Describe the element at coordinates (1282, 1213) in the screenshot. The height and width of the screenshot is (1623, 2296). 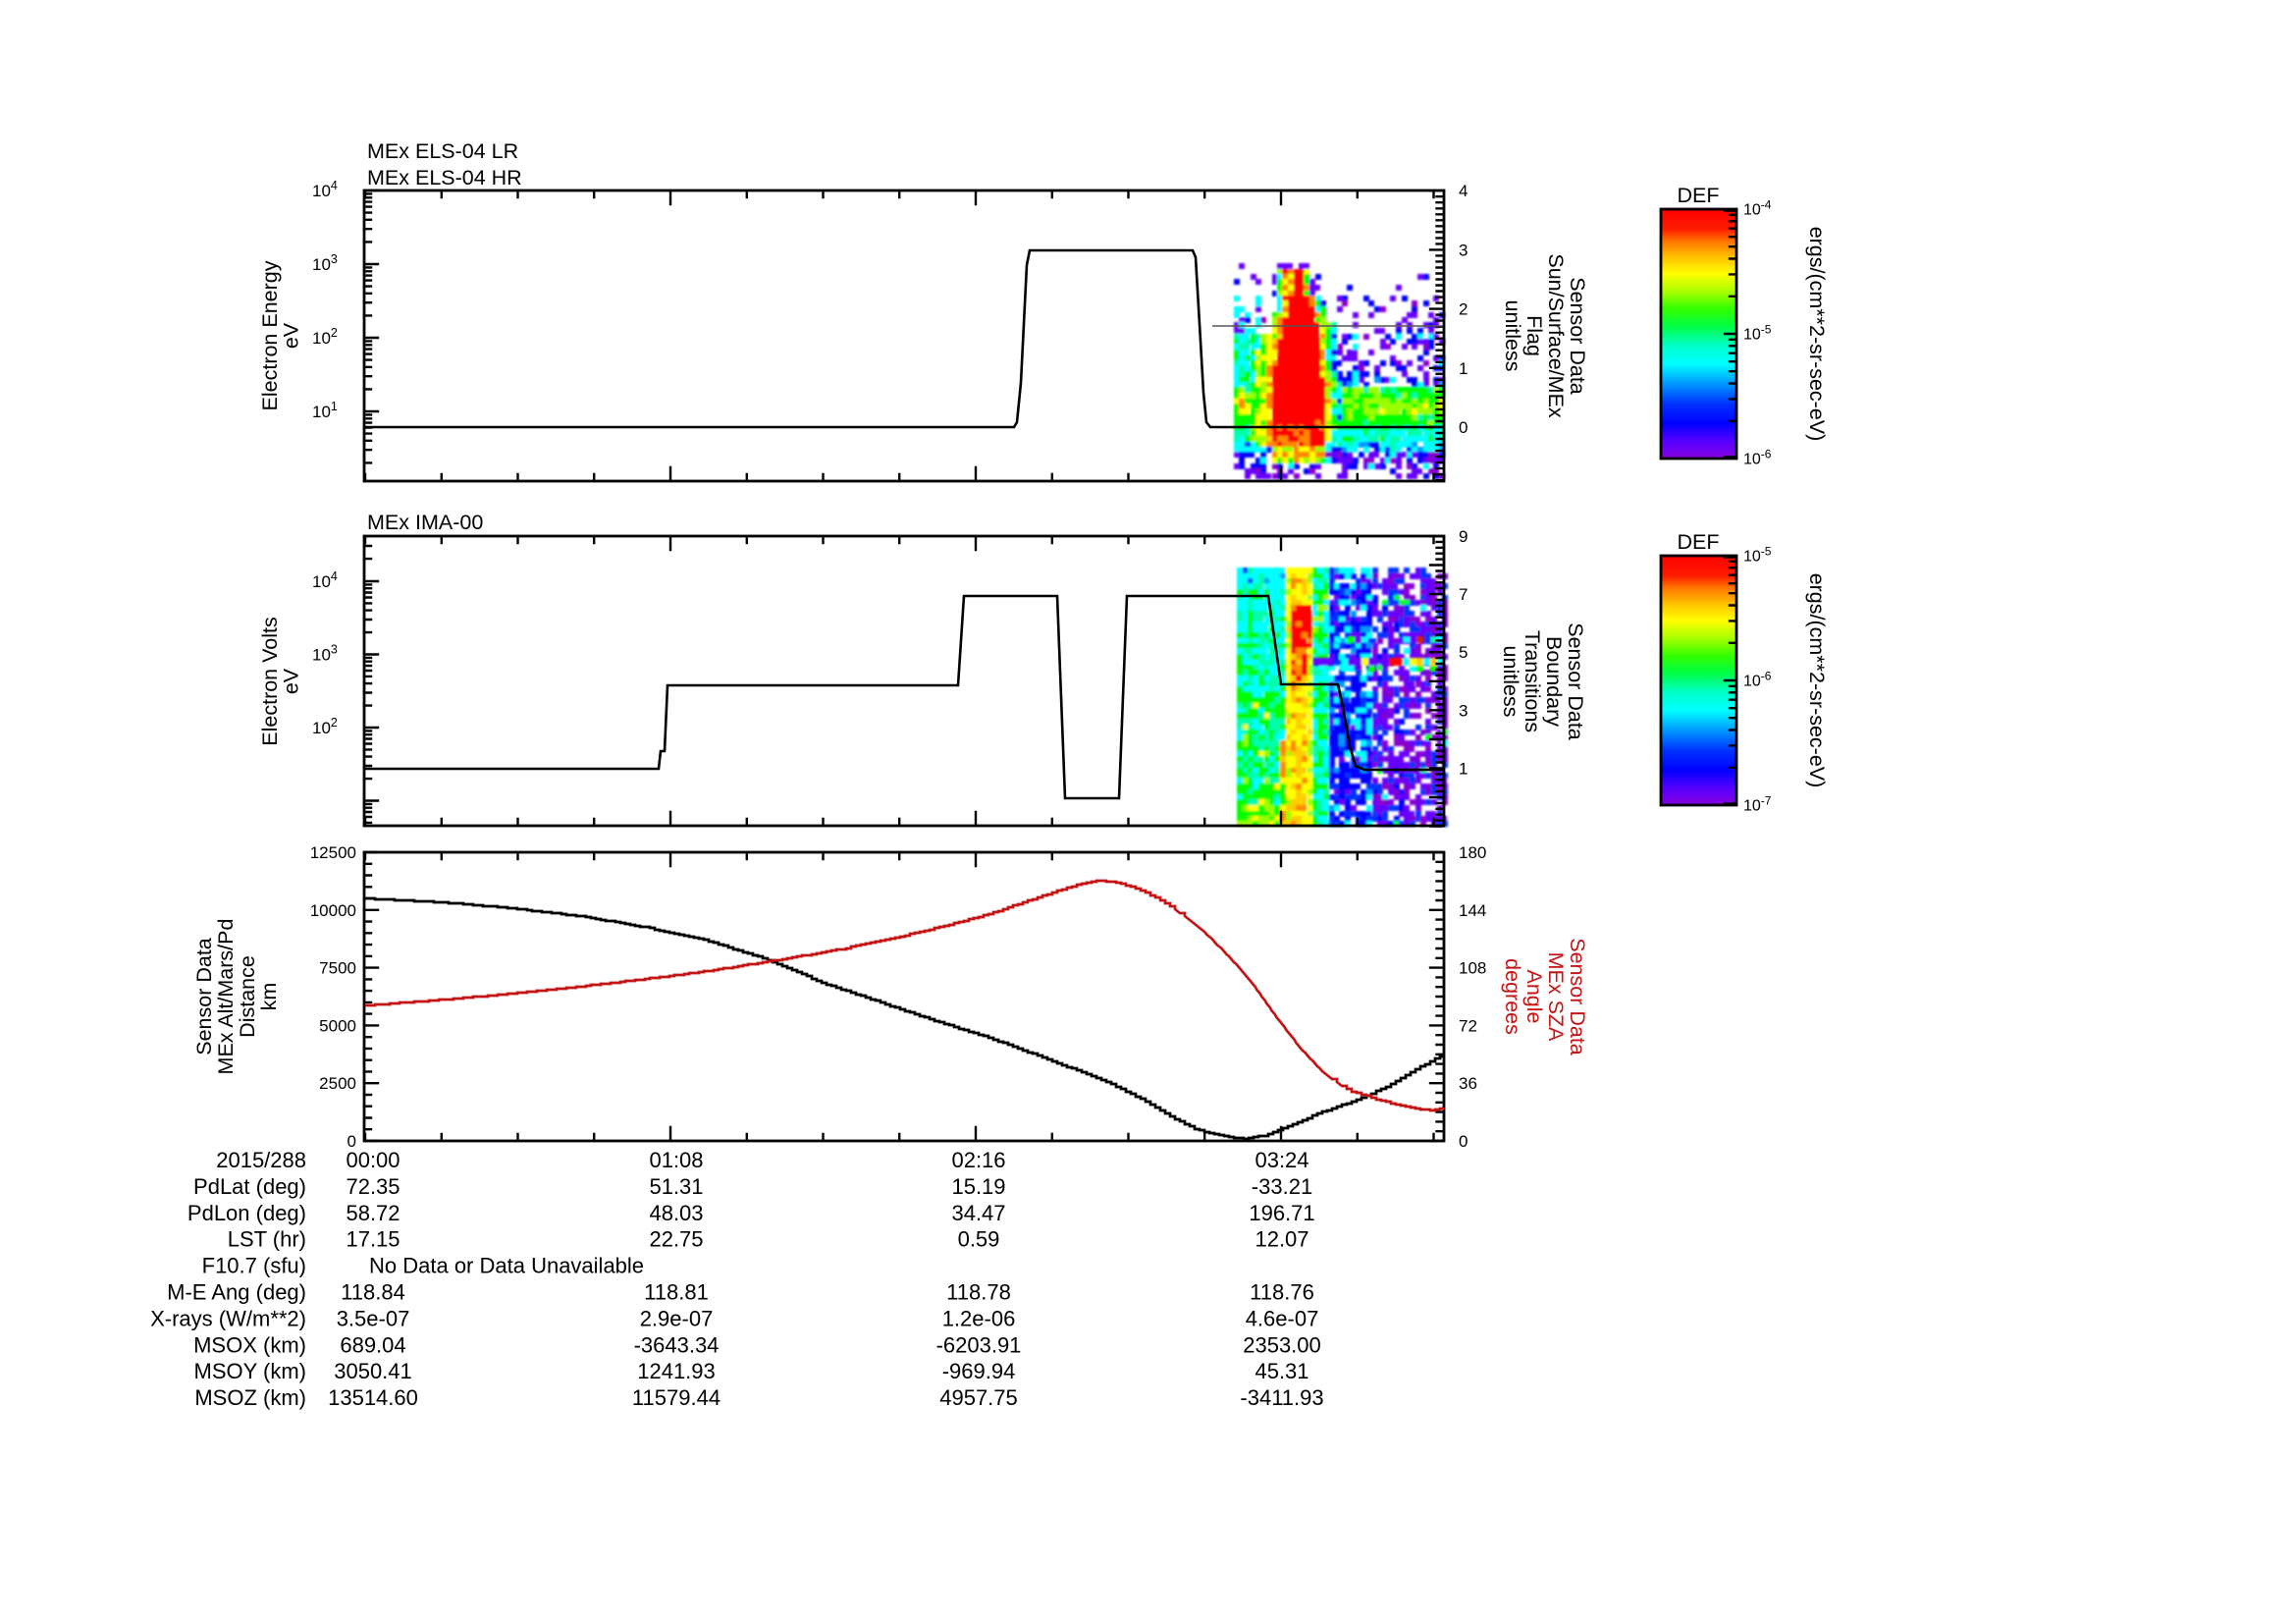
I see `svg-text: 196.71` at that location.